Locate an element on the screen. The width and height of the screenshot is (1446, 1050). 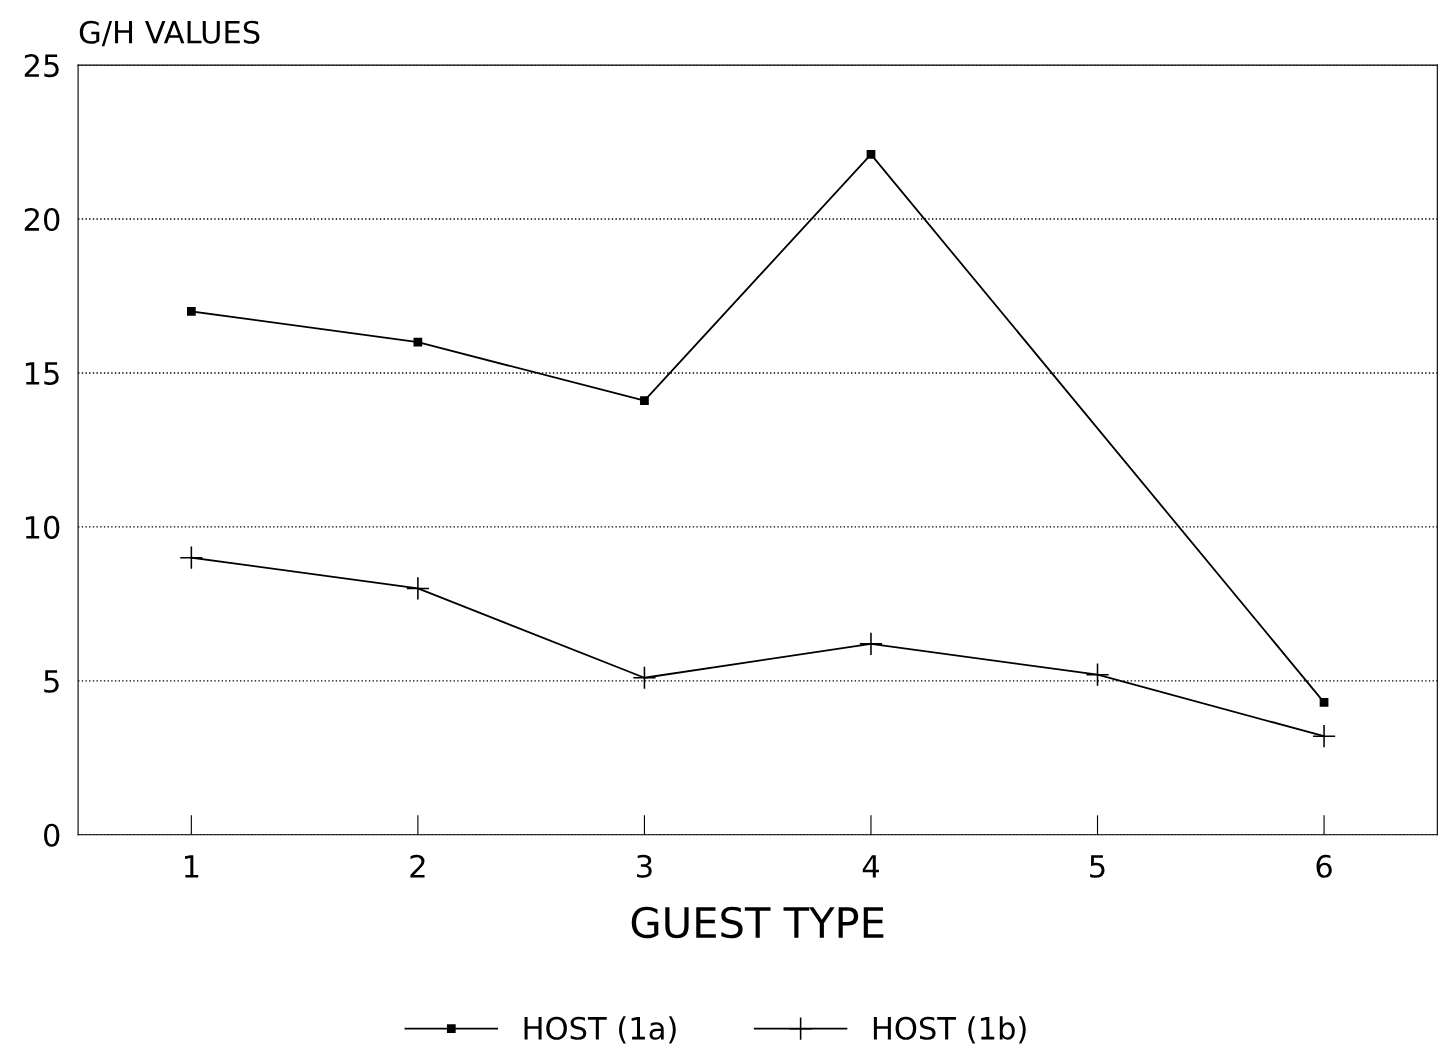
x-axis-title: GUEST TYPE is located at coordinates (757, 922).